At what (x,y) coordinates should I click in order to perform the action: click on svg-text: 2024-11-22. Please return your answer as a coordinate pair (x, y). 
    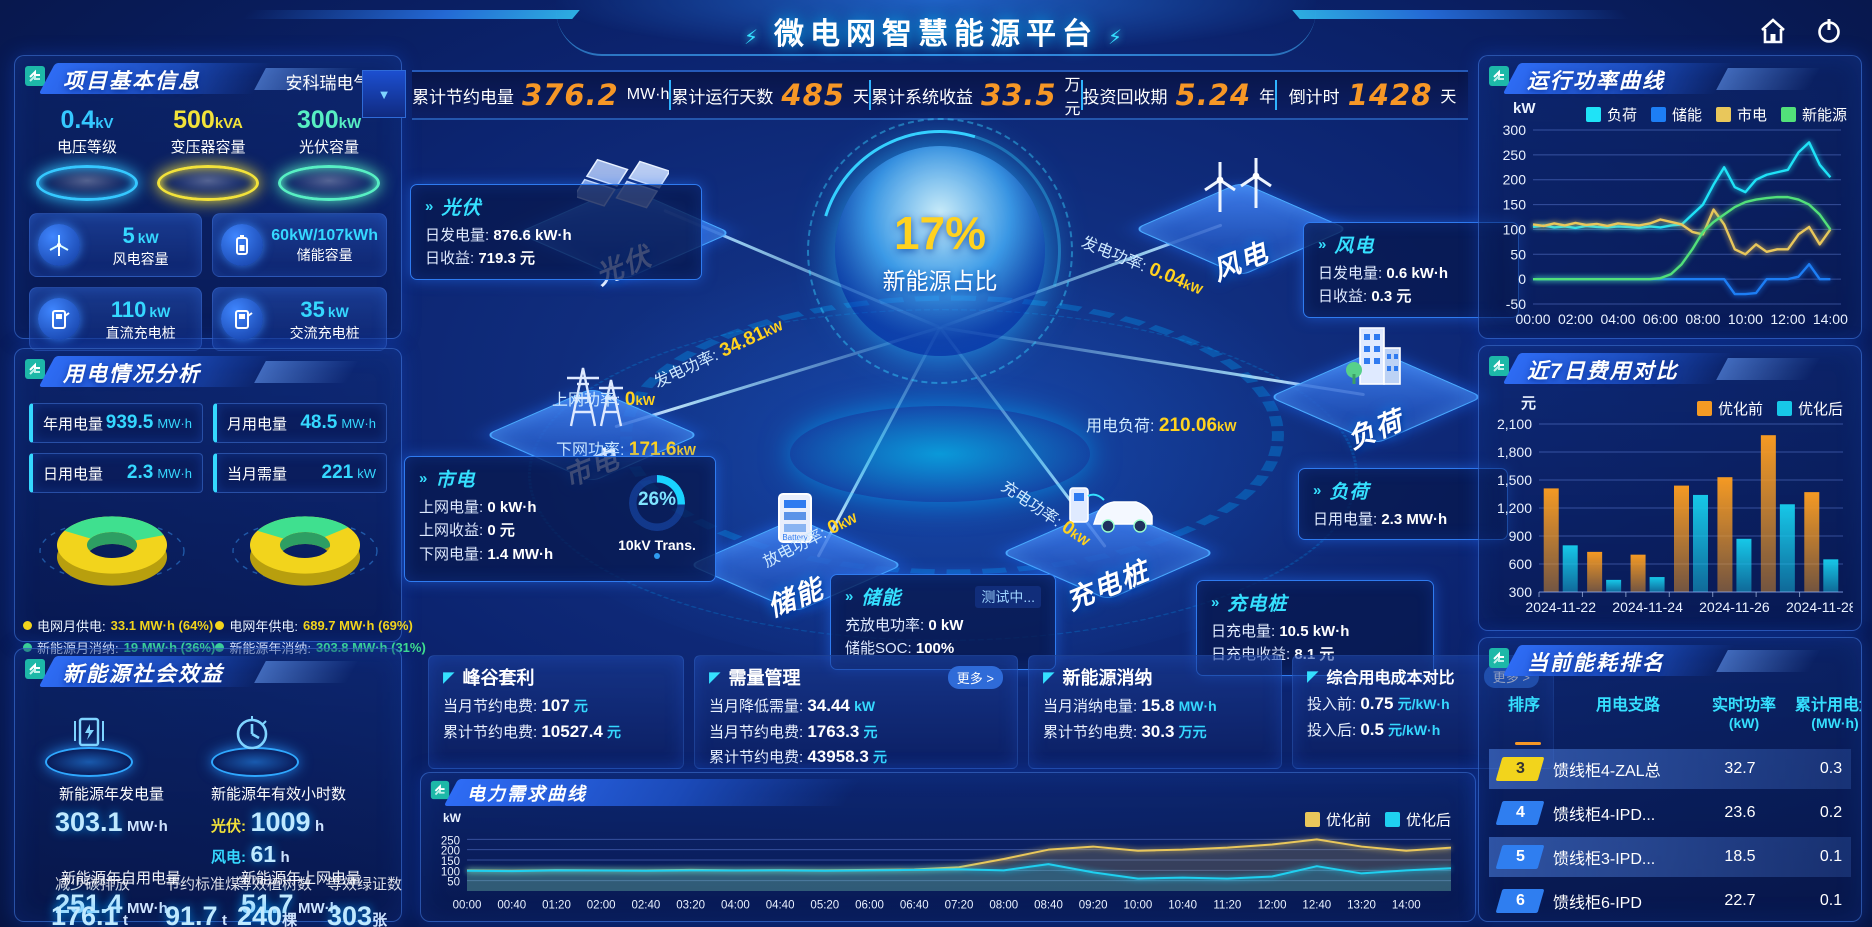
    Looking at the image, I should click on (1560, 607).